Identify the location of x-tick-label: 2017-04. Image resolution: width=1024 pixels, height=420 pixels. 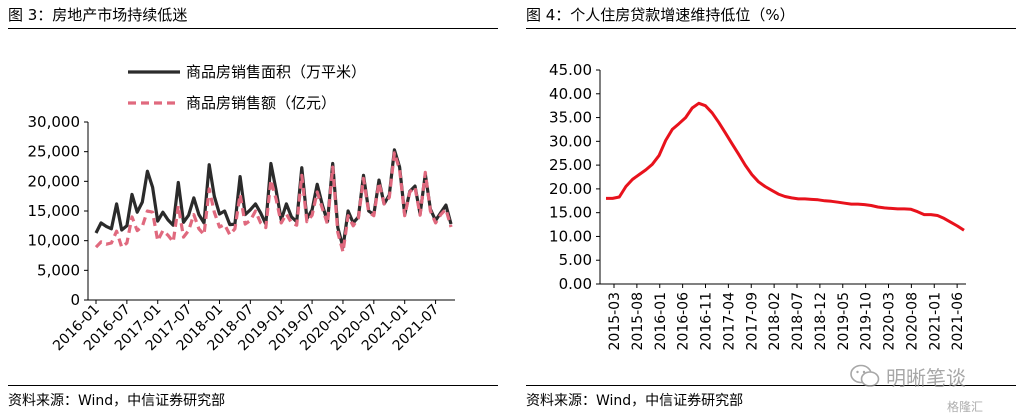
(729, 321).